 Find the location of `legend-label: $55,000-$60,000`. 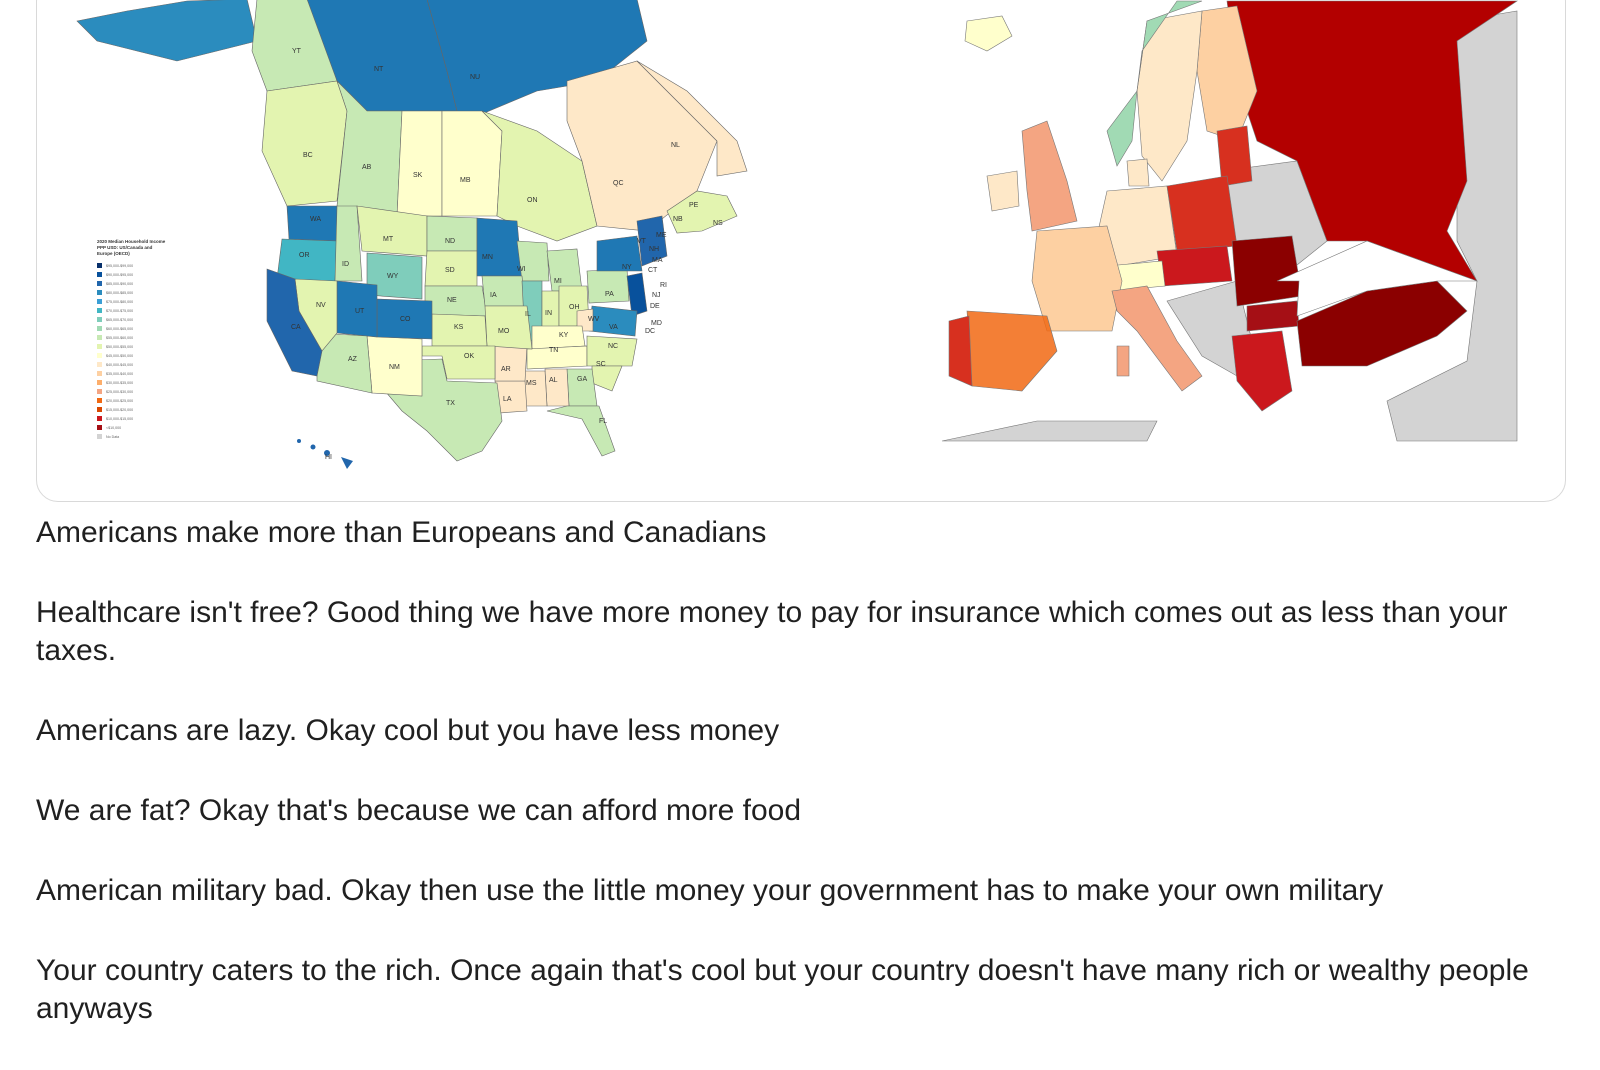

legend-label: $55,000-$60,000 is located at coordinates (119, 338).